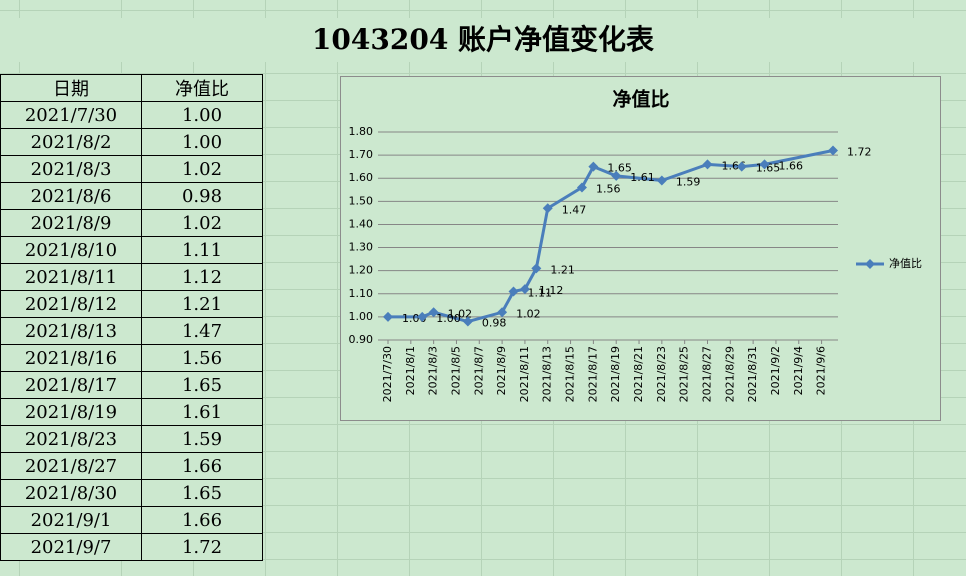  I want to click on table-cell: 2021/8/23, so click(71, 439).